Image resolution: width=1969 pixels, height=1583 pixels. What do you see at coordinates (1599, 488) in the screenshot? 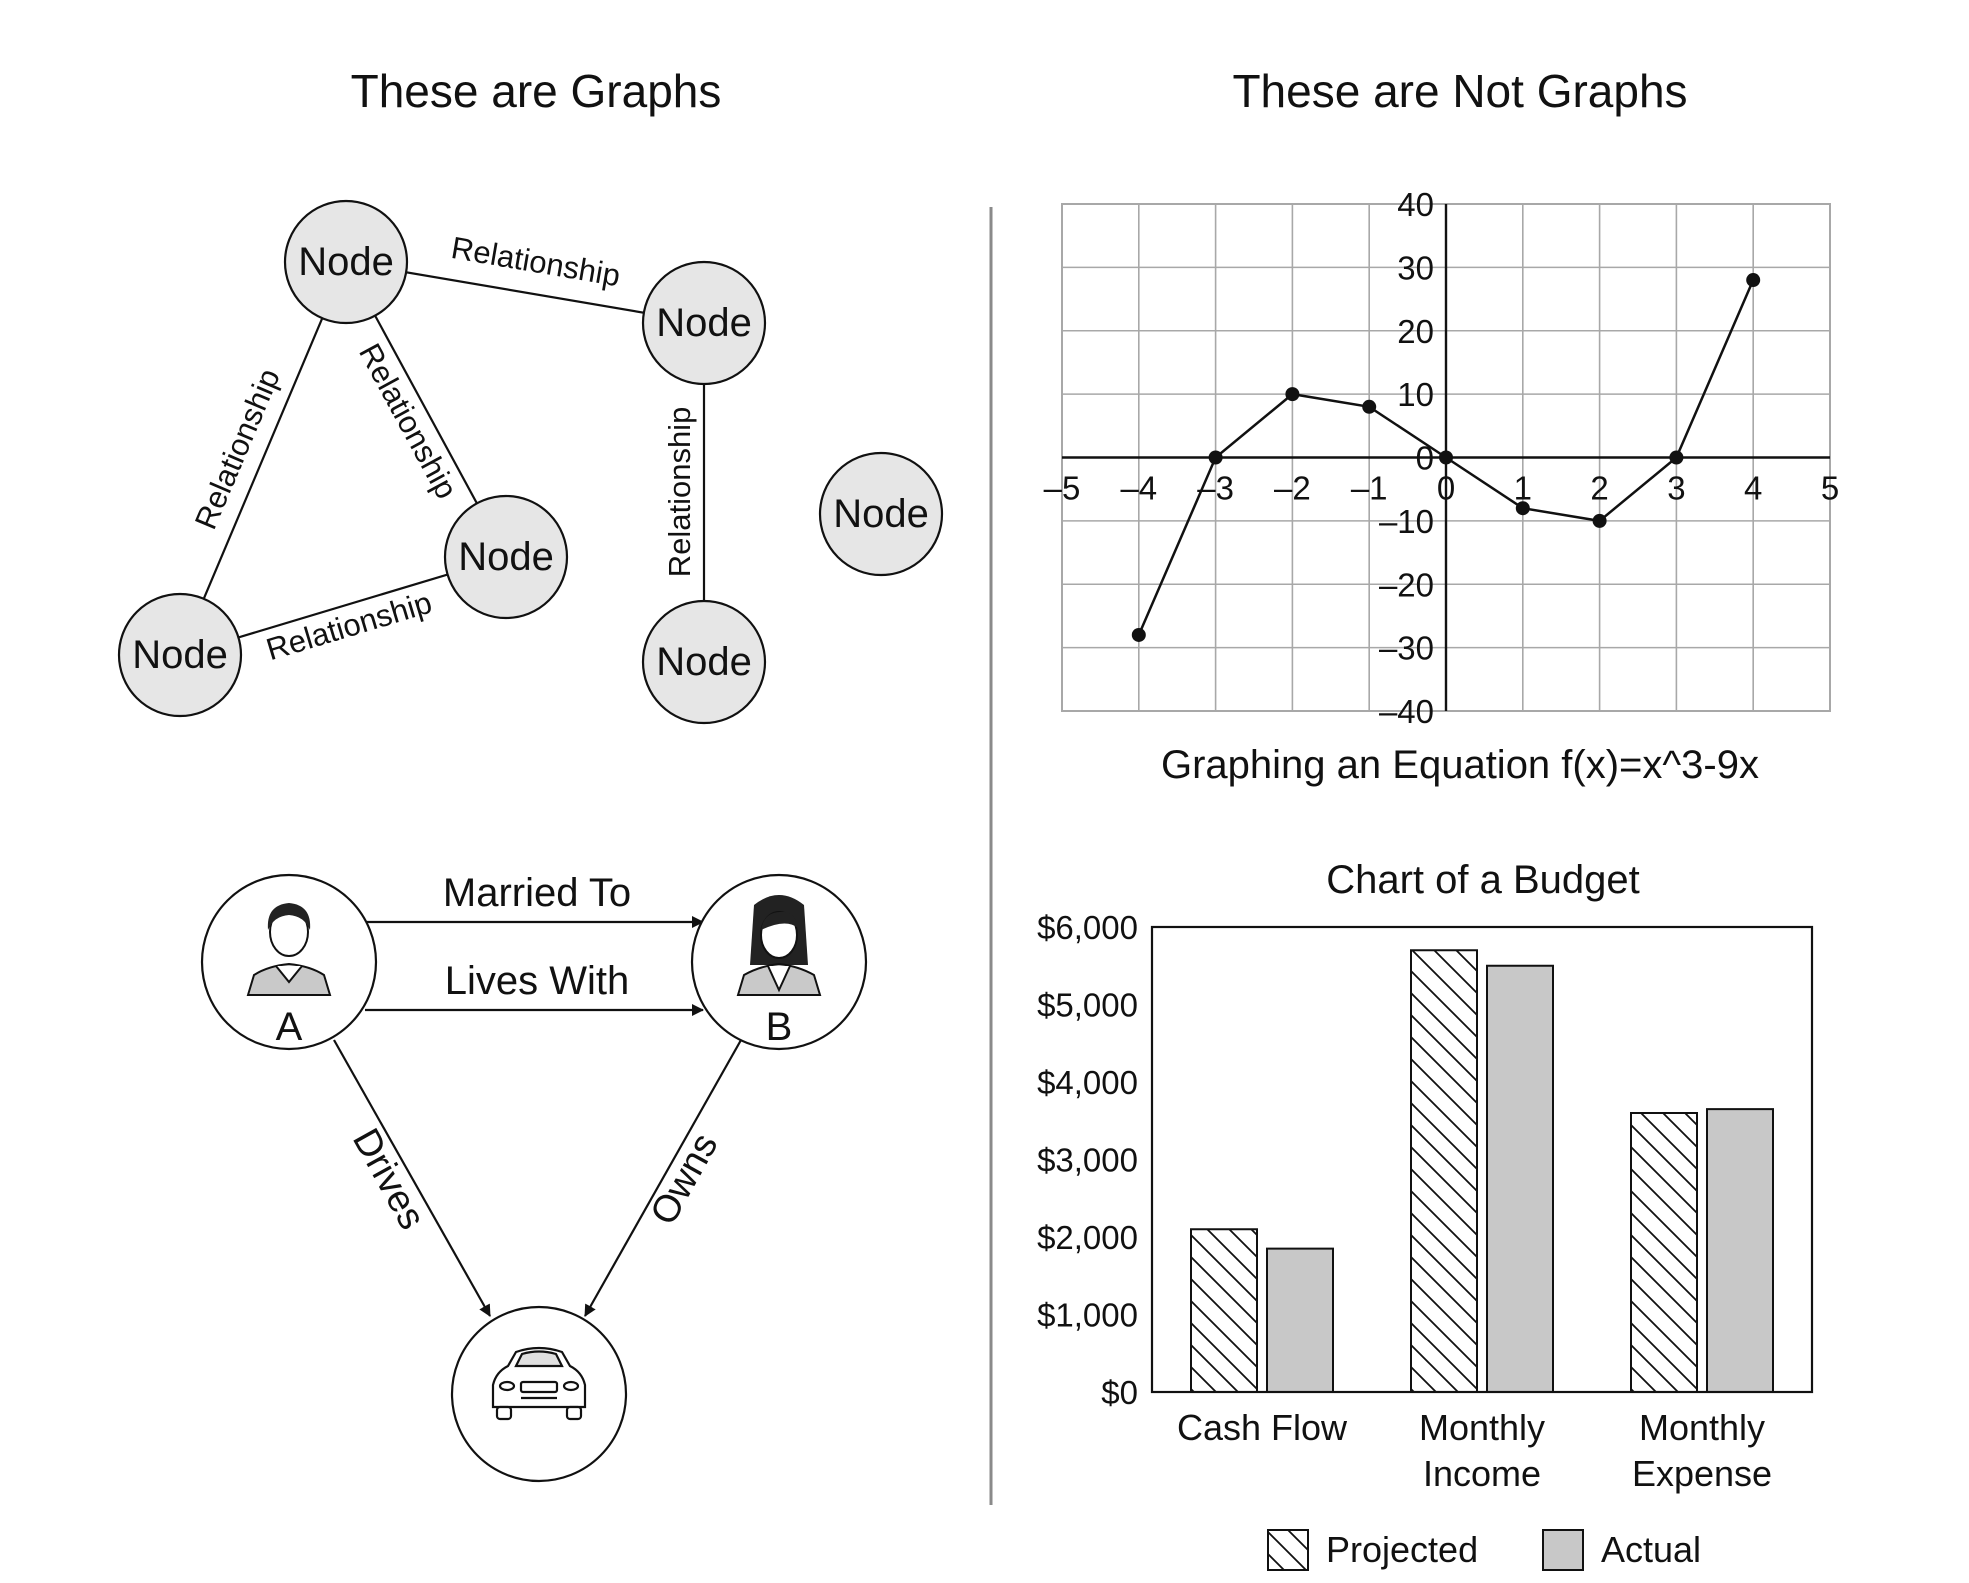
I see `x-tick-label: 2` at bounding box center [1599, 488].